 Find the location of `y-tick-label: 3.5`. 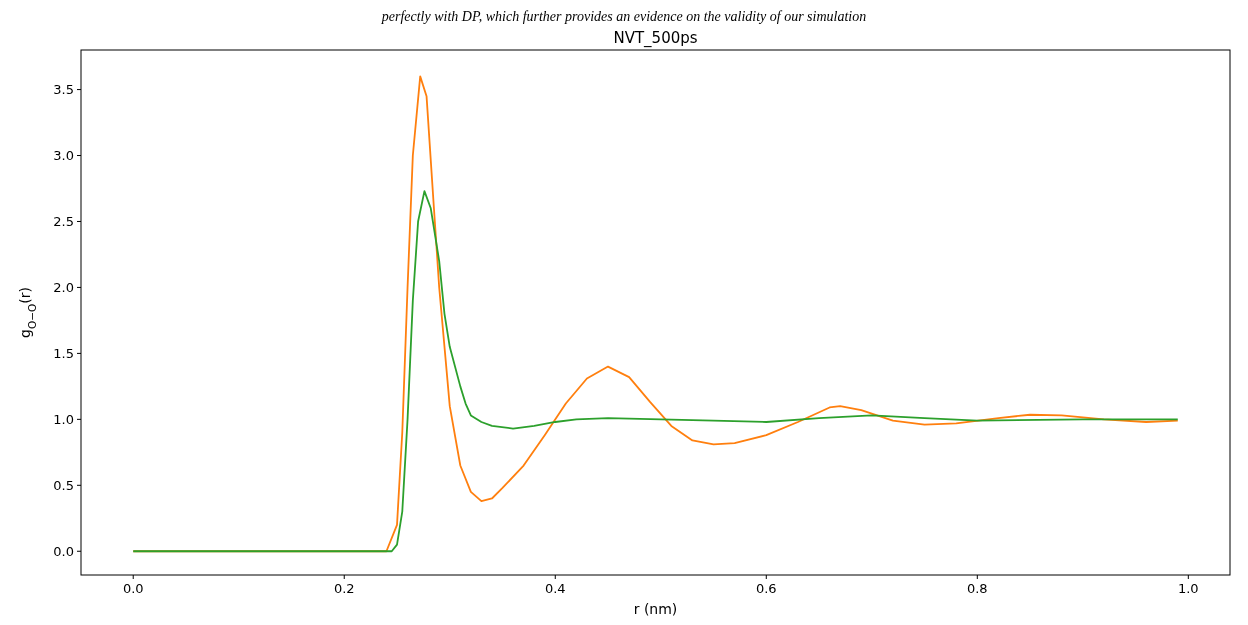

y-tick-label: 3.5 is located at coordinates (63, 90).